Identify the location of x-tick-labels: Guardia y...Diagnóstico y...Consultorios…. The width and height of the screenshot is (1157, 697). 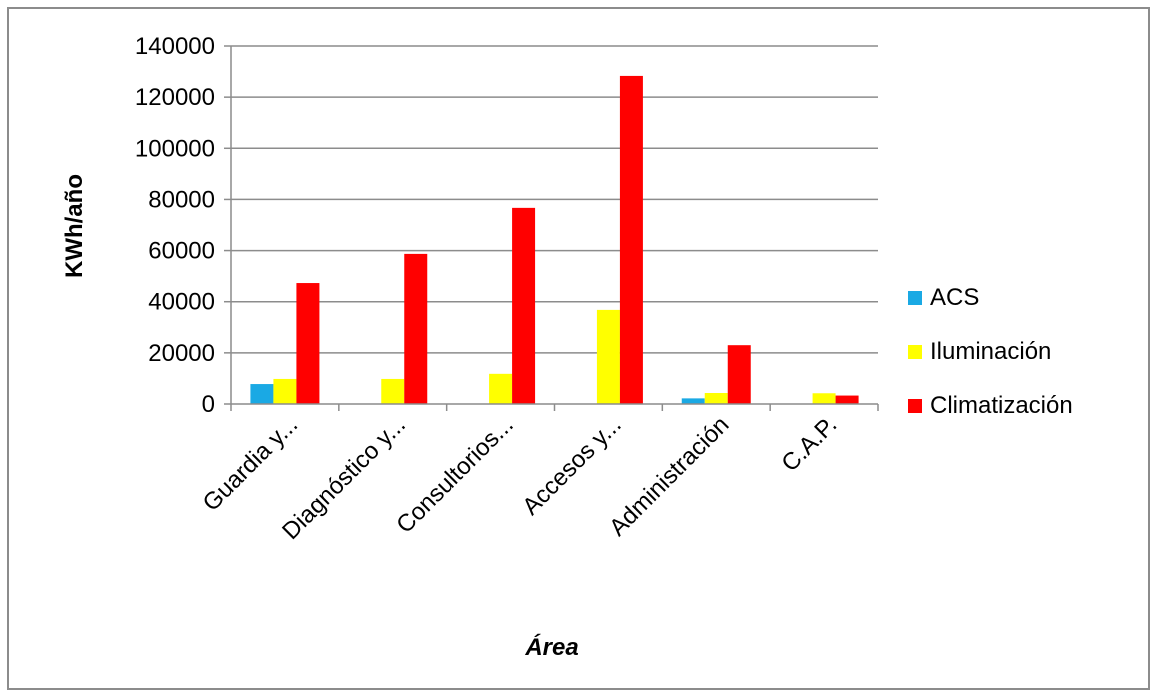
(520, 478).